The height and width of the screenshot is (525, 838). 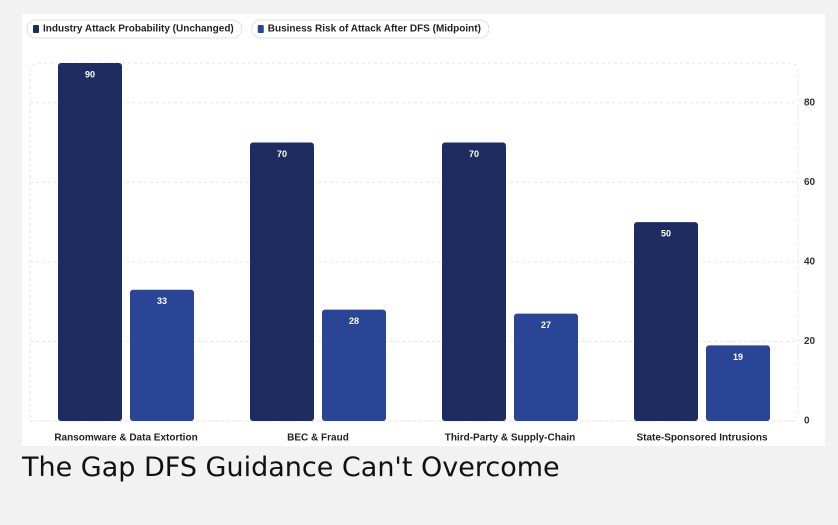 What do you see at coordinates (810, 262) in the screenshot?
I see `y-tick-label: 40` at bounding box center [810, 262].